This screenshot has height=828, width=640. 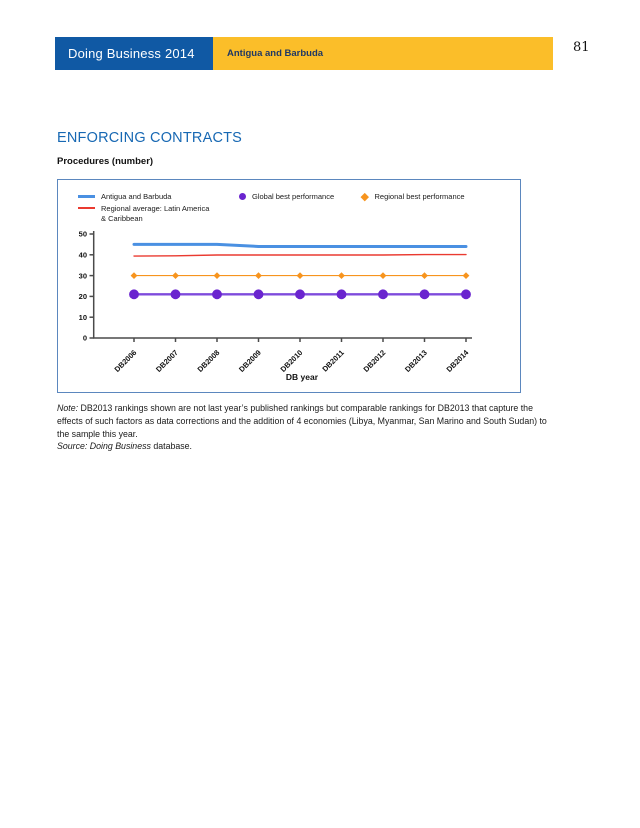 I want to click on legend-item-global-best: Global best performance, so click(x=286, y=197).